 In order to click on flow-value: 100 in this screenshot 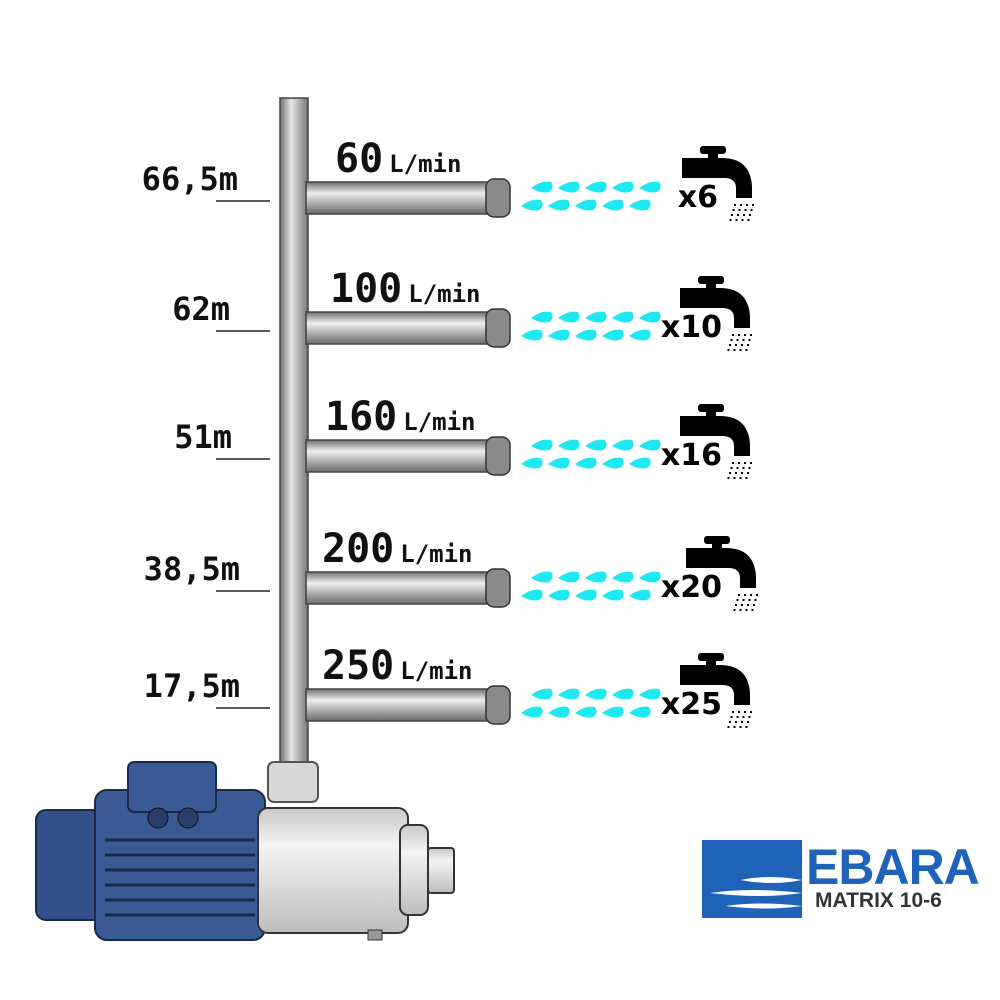, I will do `click(366, 289)`.